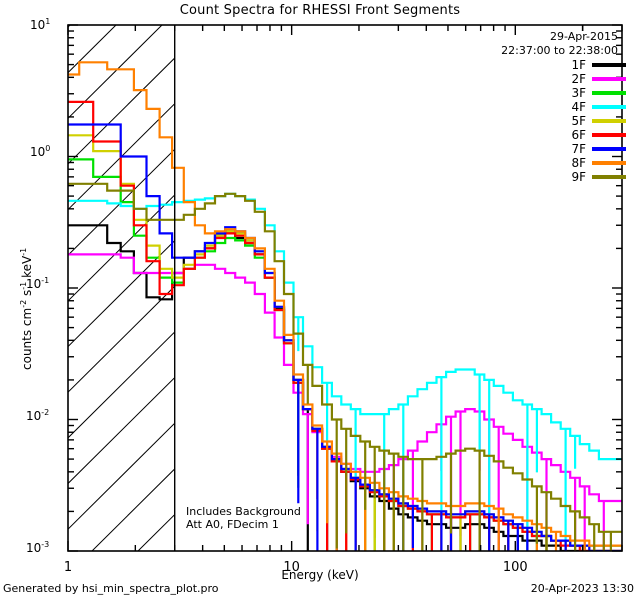 The image size is (640, 600). What do you see at coordinates (578, 79) in the screenshot?
I see `legend-label-2F: 2F` at bounding box center [578, 79].